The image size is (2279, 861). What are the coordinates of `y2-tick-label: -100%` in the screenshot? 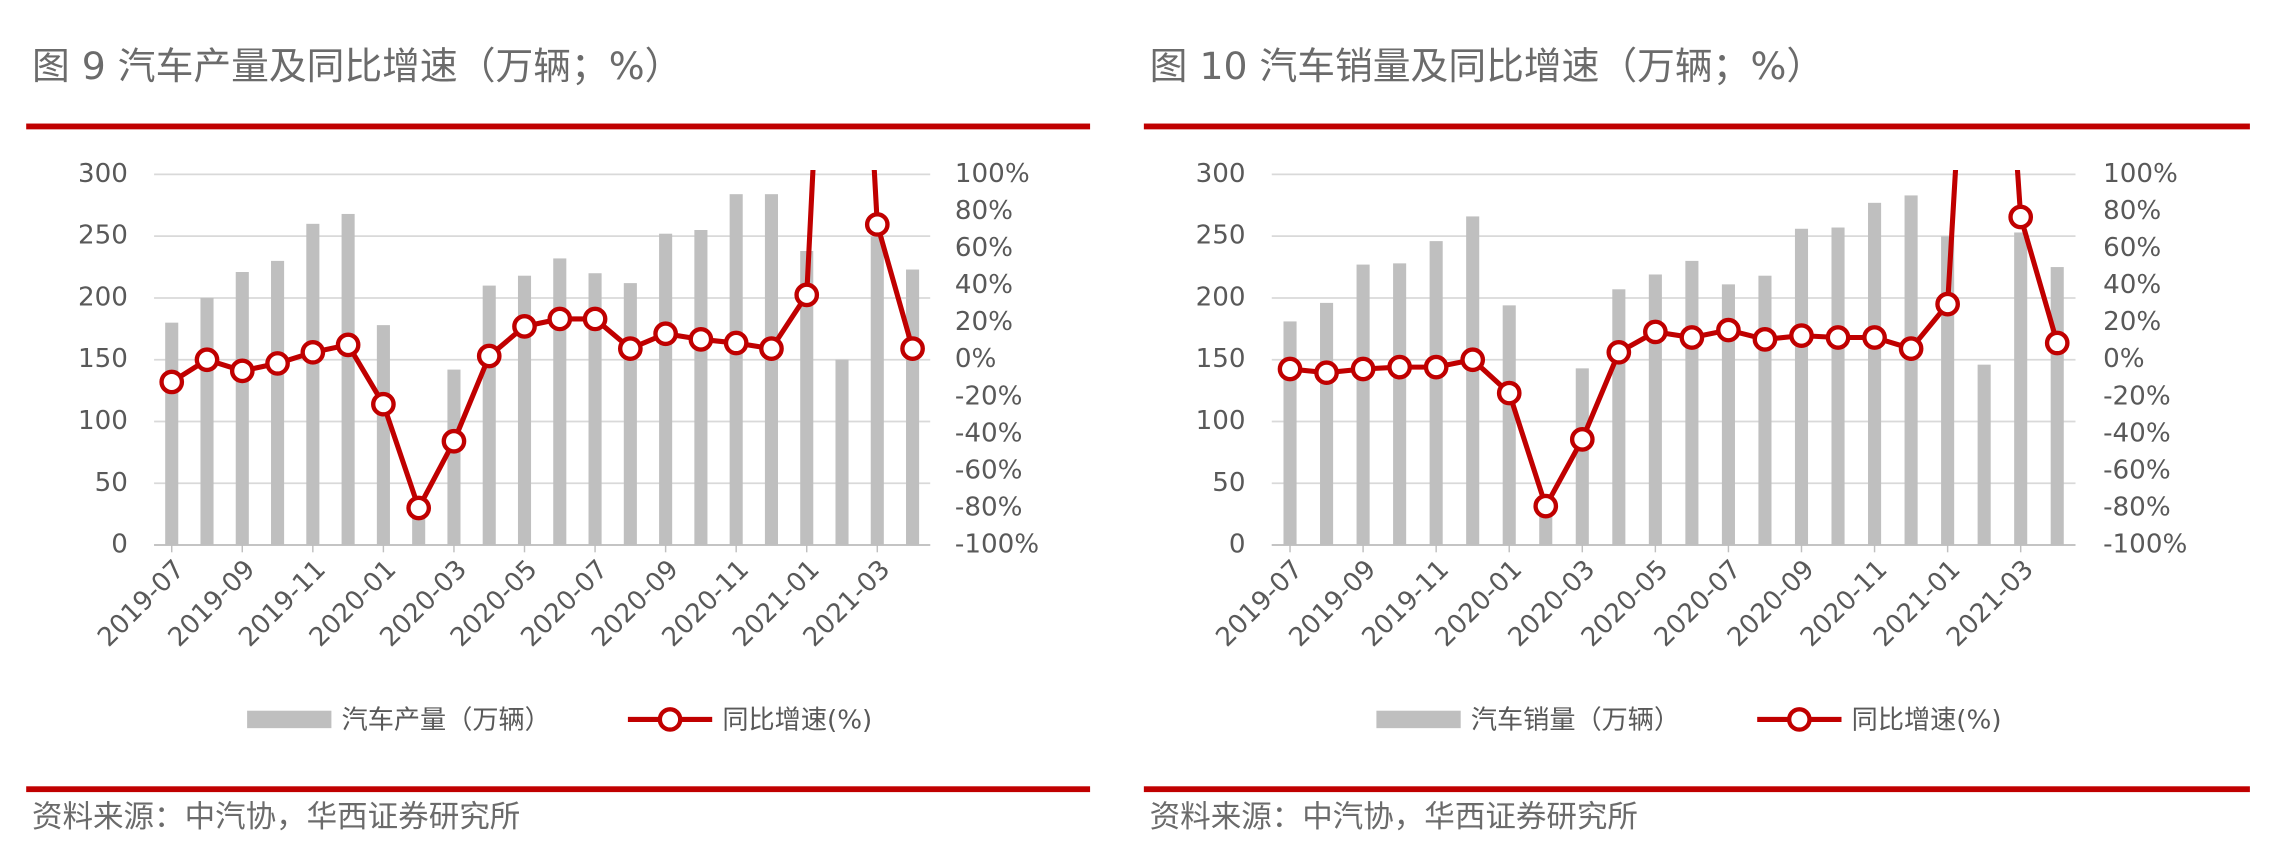 It's located at (997, 545).